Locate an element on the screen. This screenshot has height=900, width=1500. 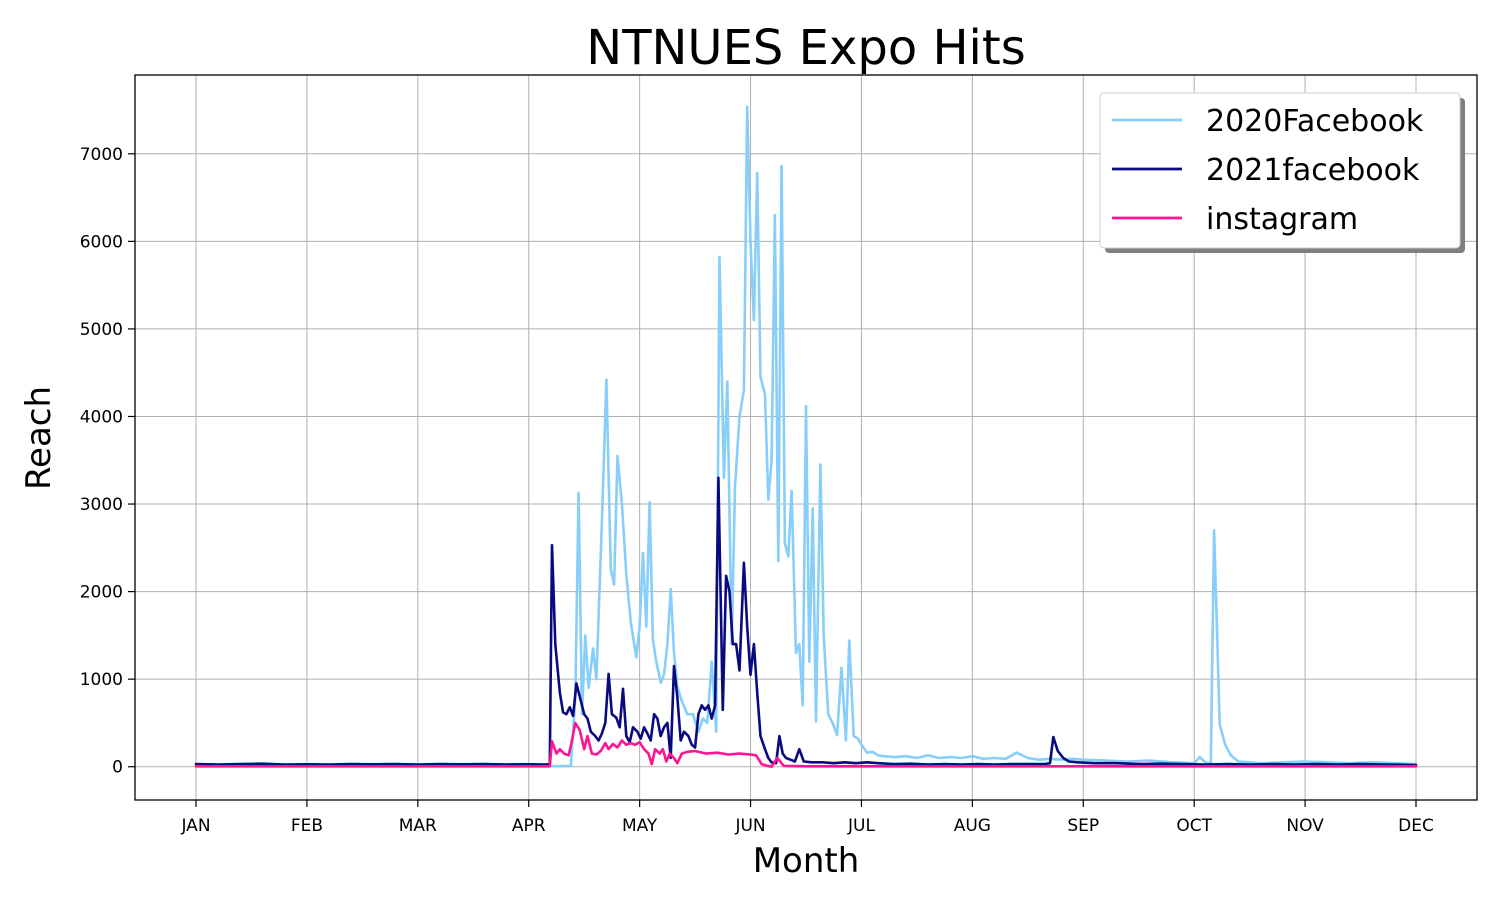
x-tick-label: AUG is located at coordinates (972, 826).